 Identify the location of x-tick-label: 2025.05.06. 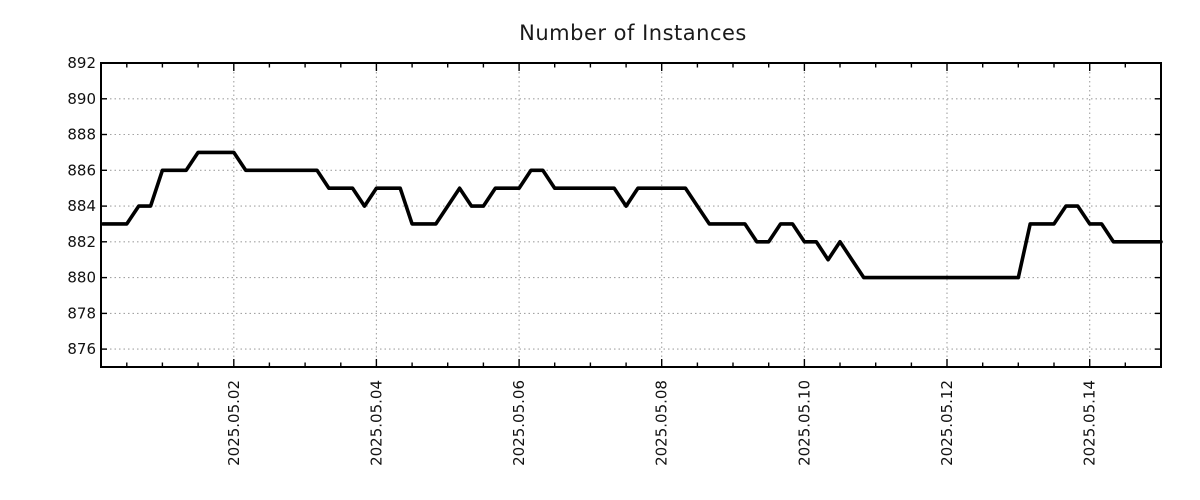
(519, 423).